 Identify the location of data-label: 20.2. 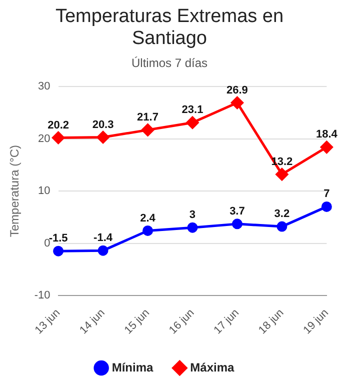
(59, 125).